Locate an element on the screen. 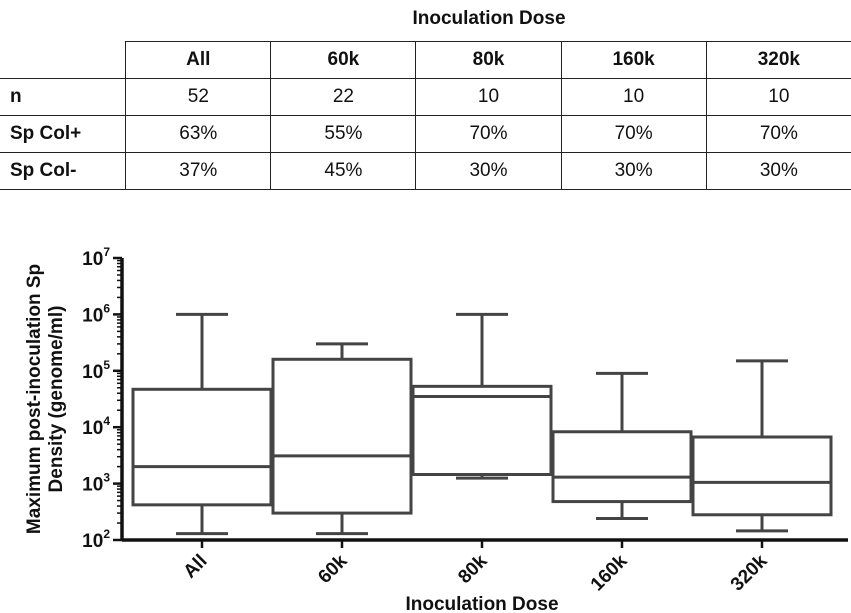  y-tick-label: 10⁷ is located at coordinates (96, 257).